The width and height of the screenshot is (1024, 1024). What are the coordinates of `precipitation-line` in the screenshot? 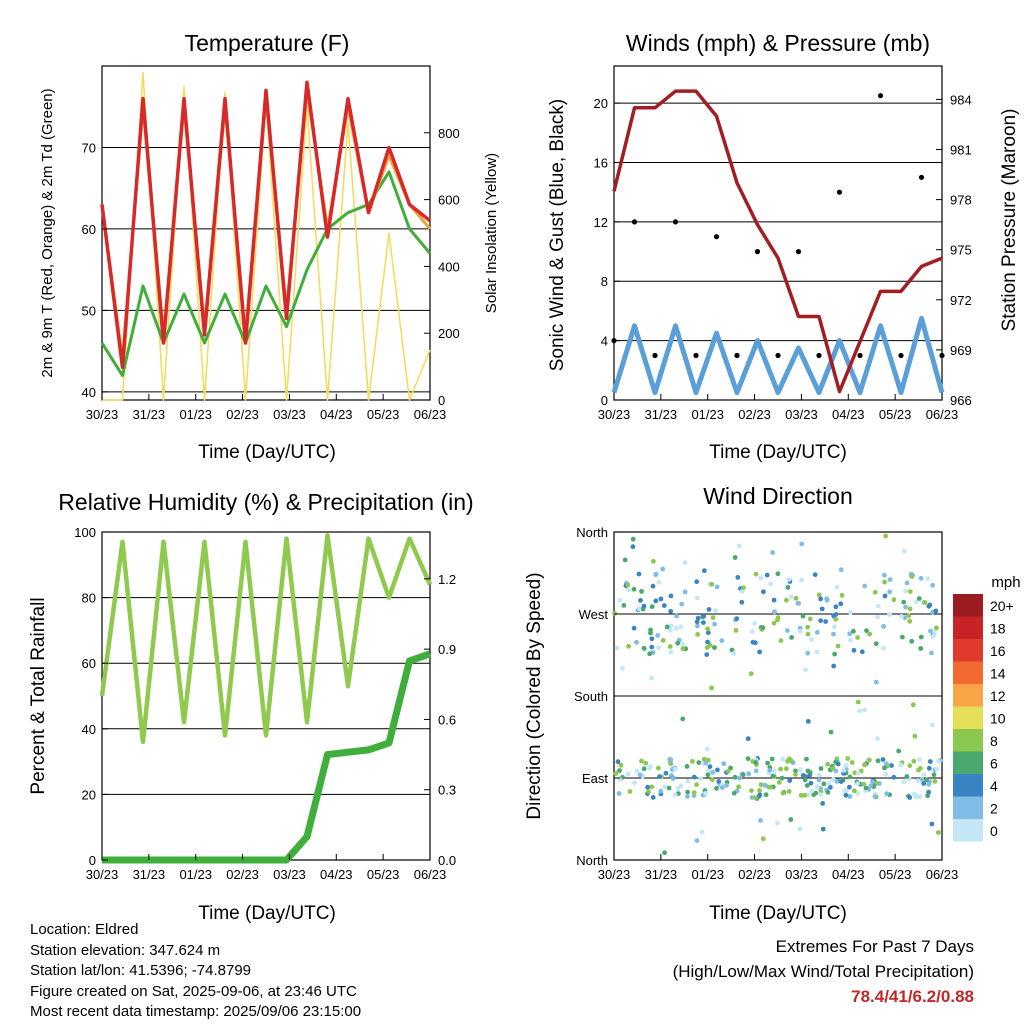 It's located at (267, 757).